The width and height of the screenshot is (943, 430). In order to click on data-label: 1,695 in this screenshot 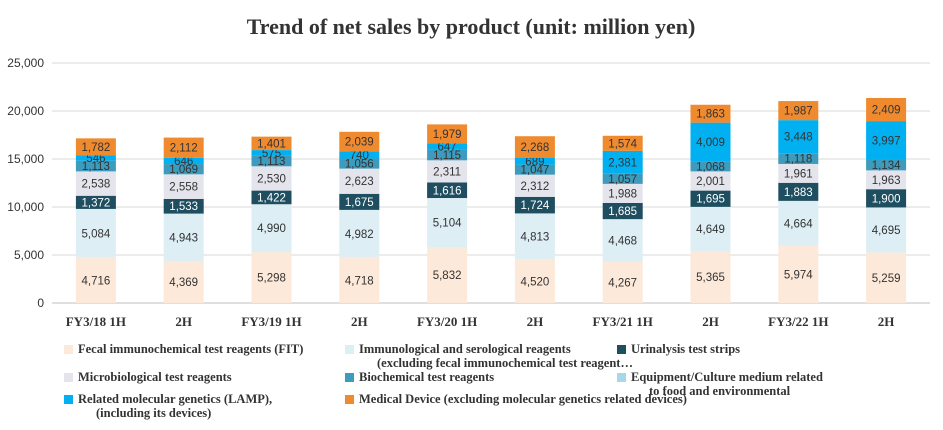, I will do `click(710, 200)`.